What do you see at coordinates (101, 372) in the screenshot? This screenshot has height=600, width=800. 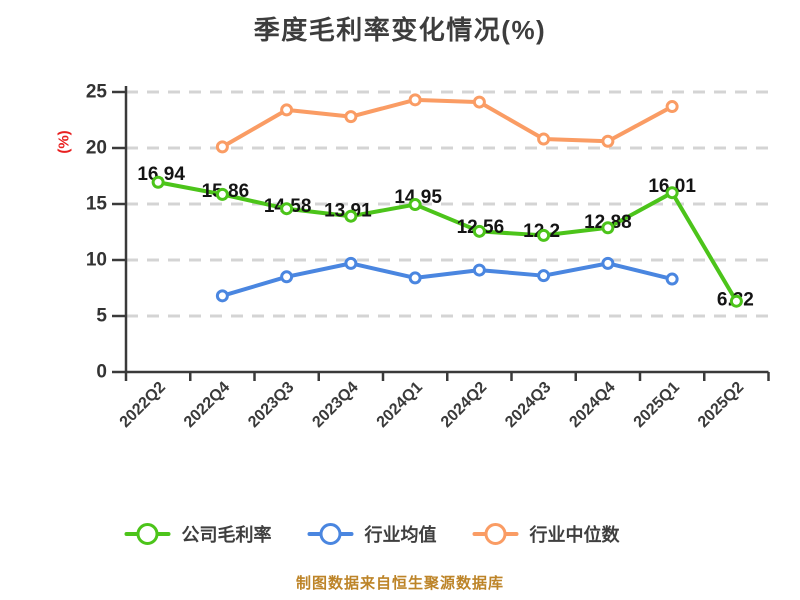 I see `y-tick-label: 0` at bounding box center [101, 372].